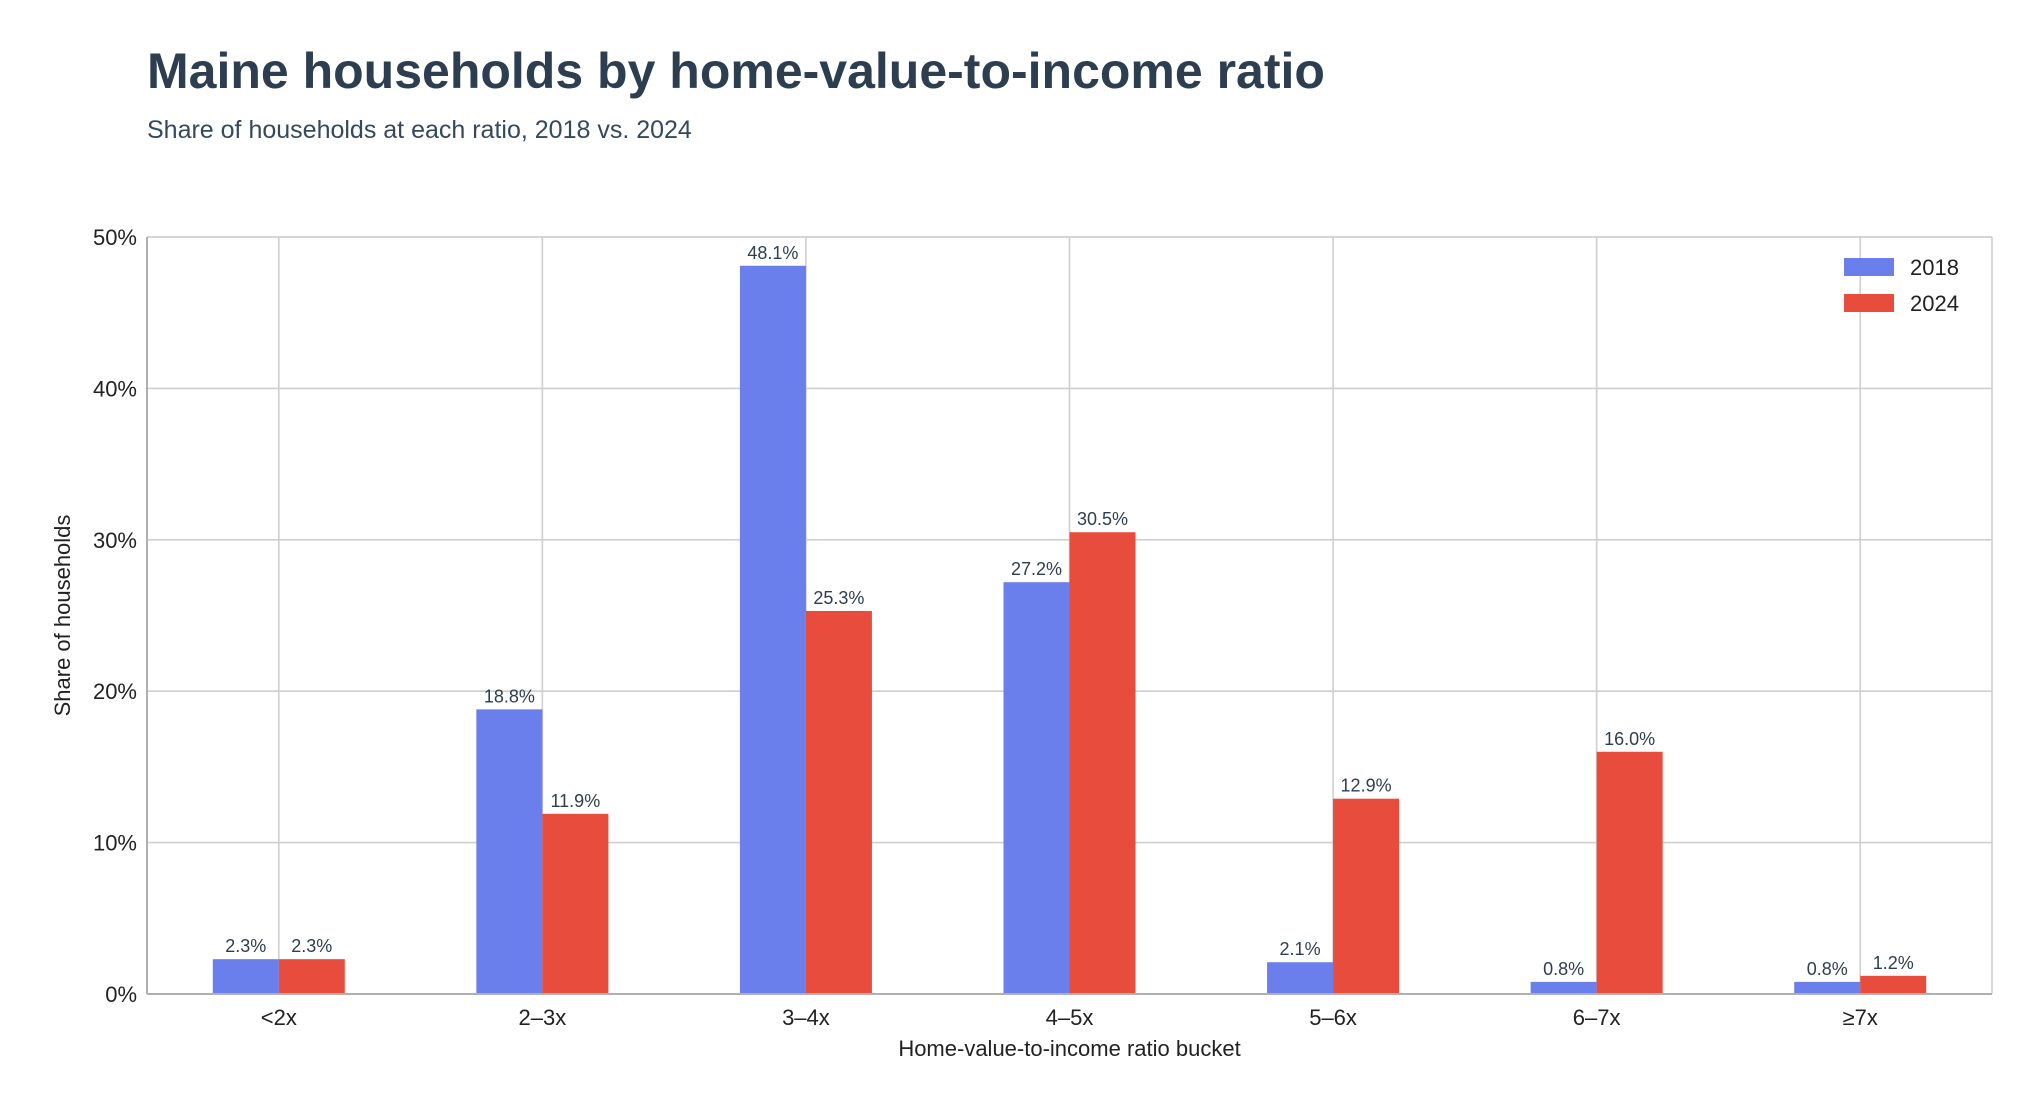 Image resolution: width=2035 pixels, height=1108 pixels. Describe the element at coordinates (1869, 303) in the screenshot. I see `legend-swatch-2024` at that location.